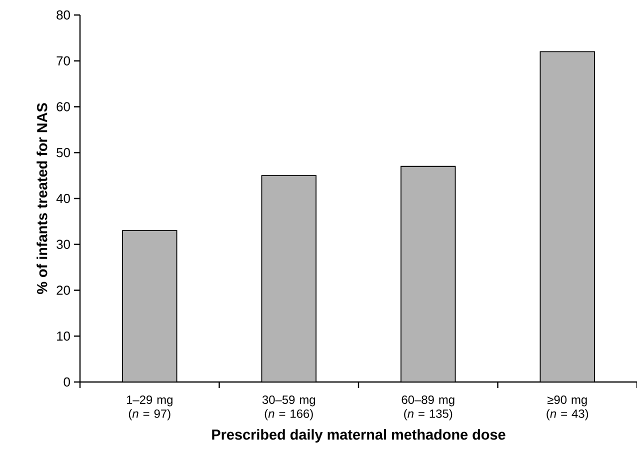  What do you see at coordinates (428, 408) in the screenshot?
I see `x-tick-label: 60–89 mg (n = 135)` at bounding box center [428, 408].